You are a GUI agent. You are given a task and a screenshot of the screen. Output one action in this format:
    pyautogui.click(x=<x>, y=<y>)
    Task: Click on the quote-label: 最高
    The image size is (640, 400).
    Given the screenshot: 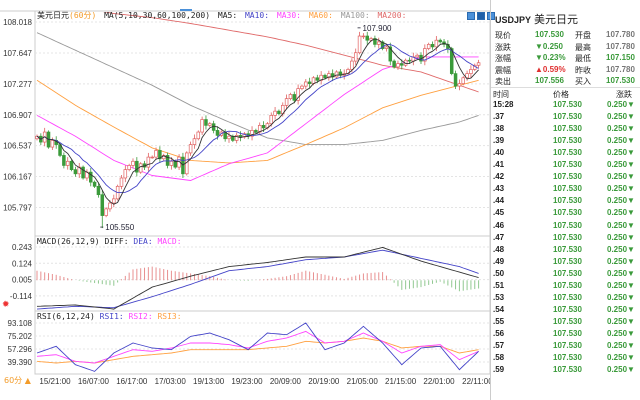 What is the action you would take?
    pyautogui.click(x=583, y=47)
    